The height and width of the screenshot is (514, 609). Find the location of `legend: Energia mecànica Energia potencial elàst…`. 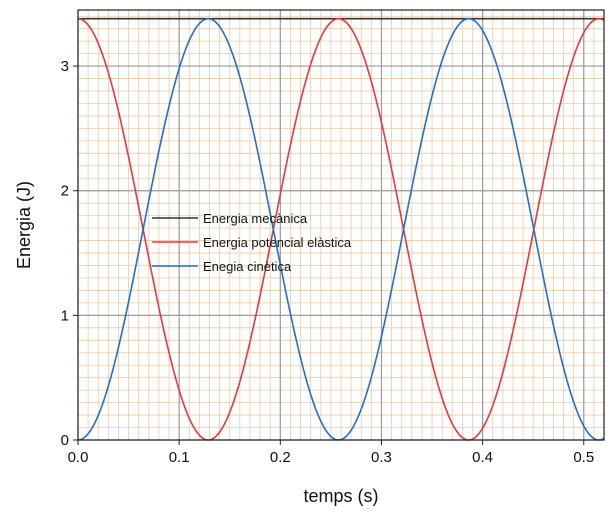

legend: Energia mecànica Energia potencial elàst… is located at coordinates (252, 242).